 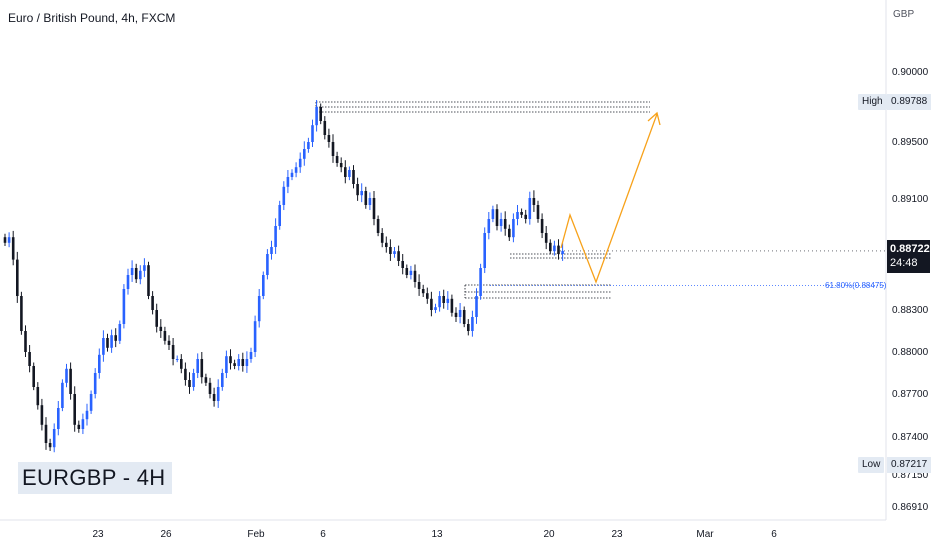 I want to click on high-tag: High, so click(x=872, y=102).